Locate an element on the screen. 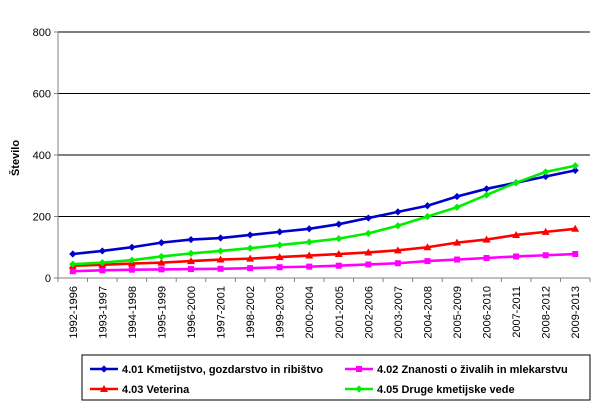  y-tick-label: 200 is located at coordinates (42, 218).